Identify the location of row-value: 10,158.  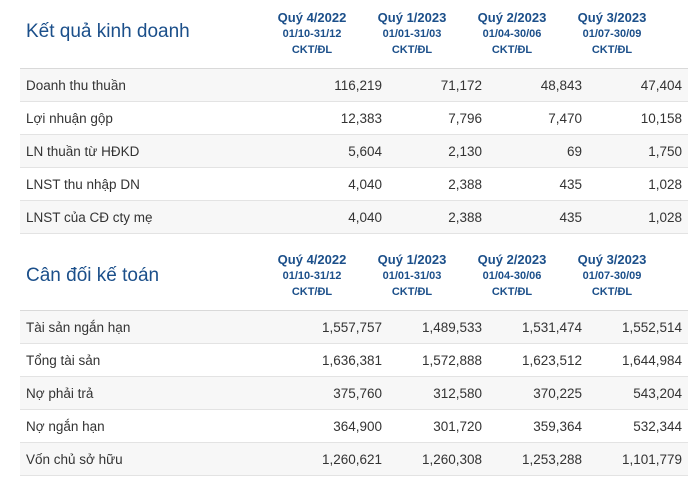
(661, 118).